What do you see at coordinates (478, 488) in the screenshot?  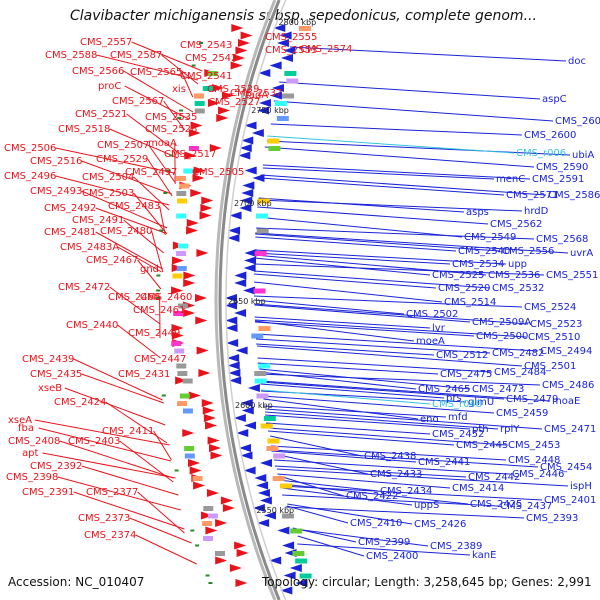 I see `gene-label-right: CMS_2414` at bounding box center [478, 488].